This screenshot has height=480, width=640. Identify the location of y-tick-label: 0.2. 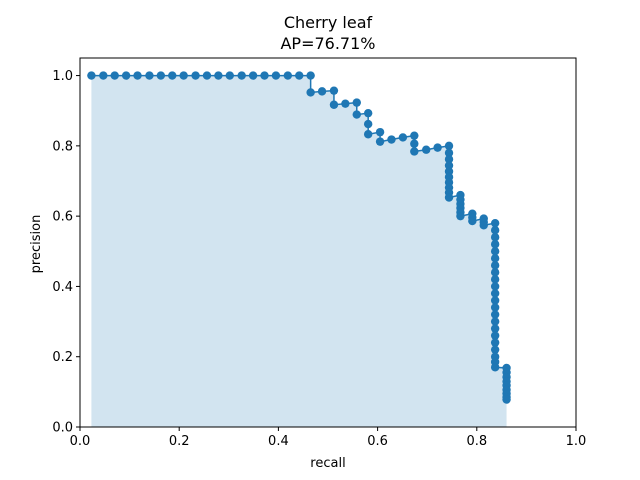
(62, 357).